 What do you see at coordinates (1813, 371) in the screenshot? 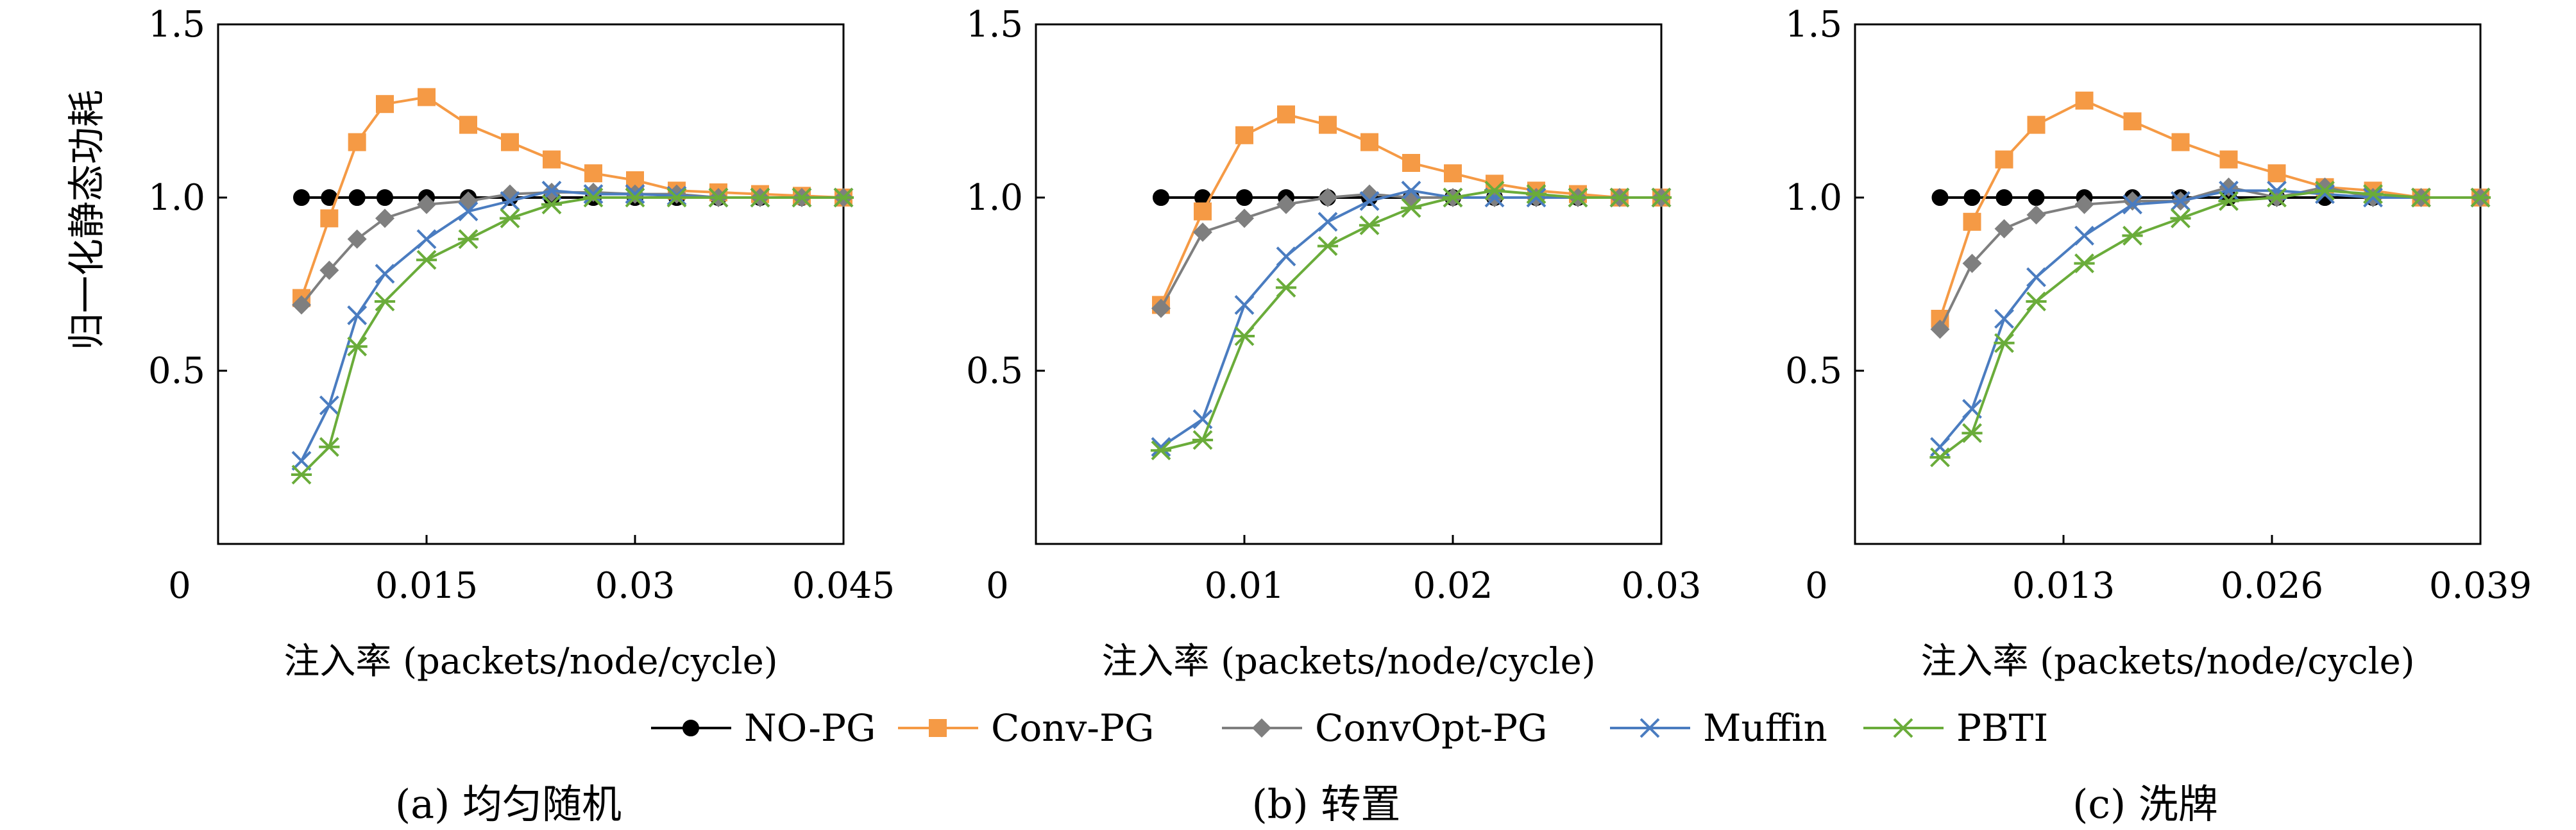
I see `y-tick-label: 0.5` at bounding box center [1813, 371].